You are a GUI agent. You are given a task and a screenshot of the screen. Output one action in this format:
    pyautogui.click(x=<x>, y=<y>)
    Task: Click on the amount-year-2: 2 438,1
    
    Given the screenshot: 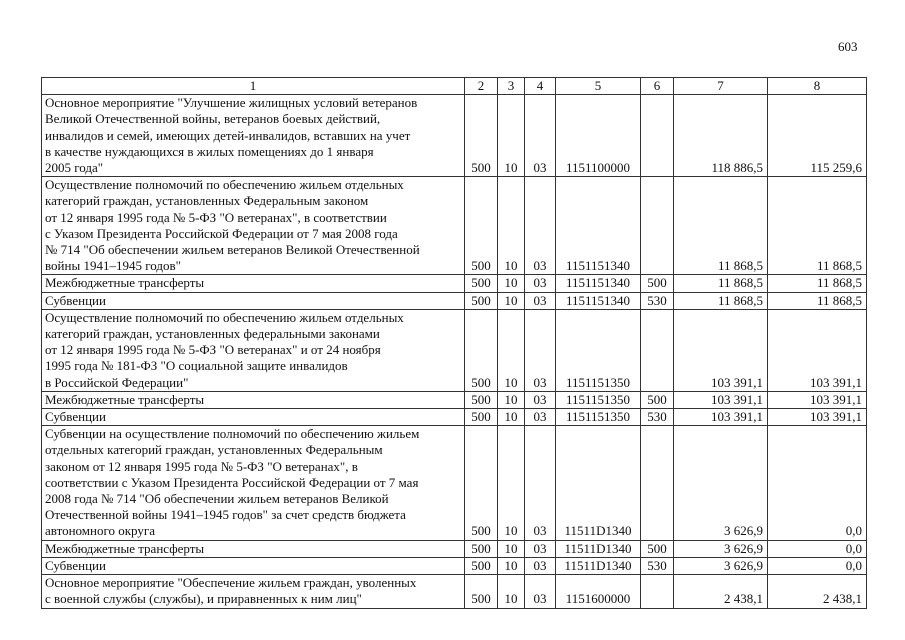 What is the action you would take?
    pyautogui.click(x=817, y=591)
    